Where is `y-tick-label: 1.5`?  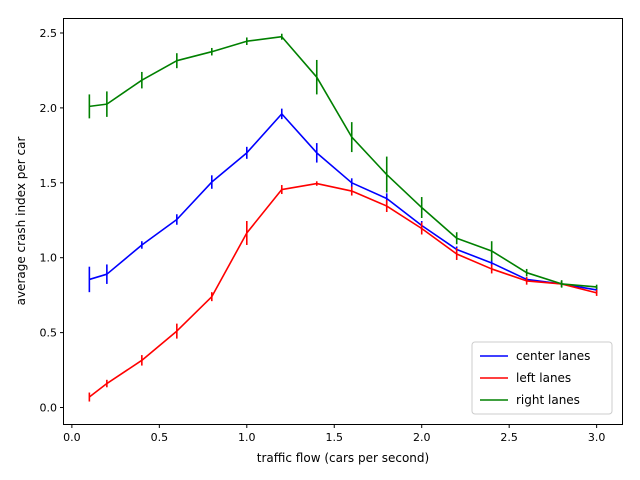
y-tick-label: 1.5 is located at coordinates (49, 183).